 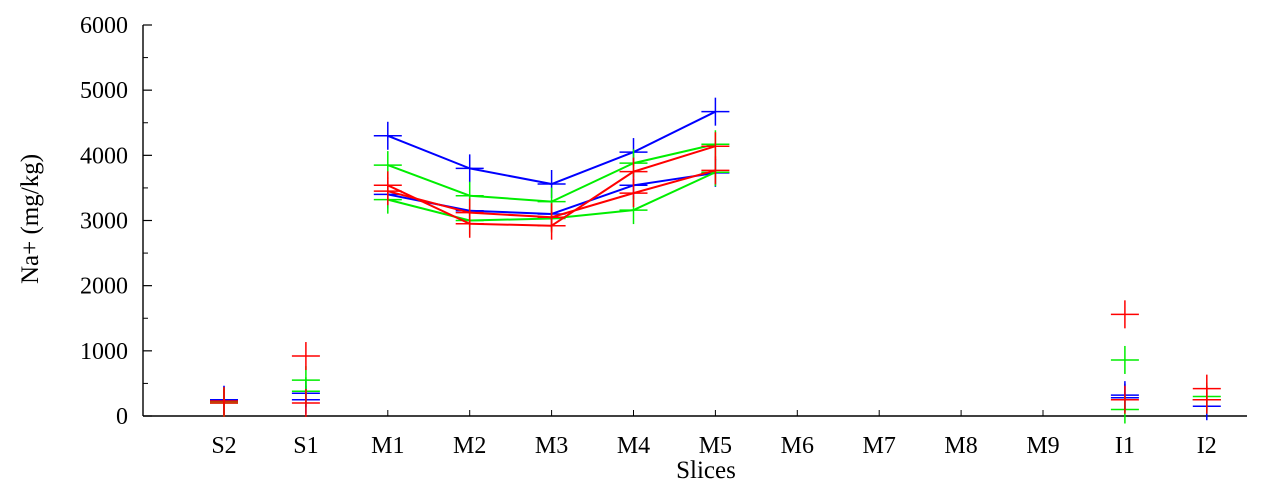 What do you see at coordinates (1125, 446) in the screenshot?
I see `x-tick-label: I1` at bounding box center [1125, 446].